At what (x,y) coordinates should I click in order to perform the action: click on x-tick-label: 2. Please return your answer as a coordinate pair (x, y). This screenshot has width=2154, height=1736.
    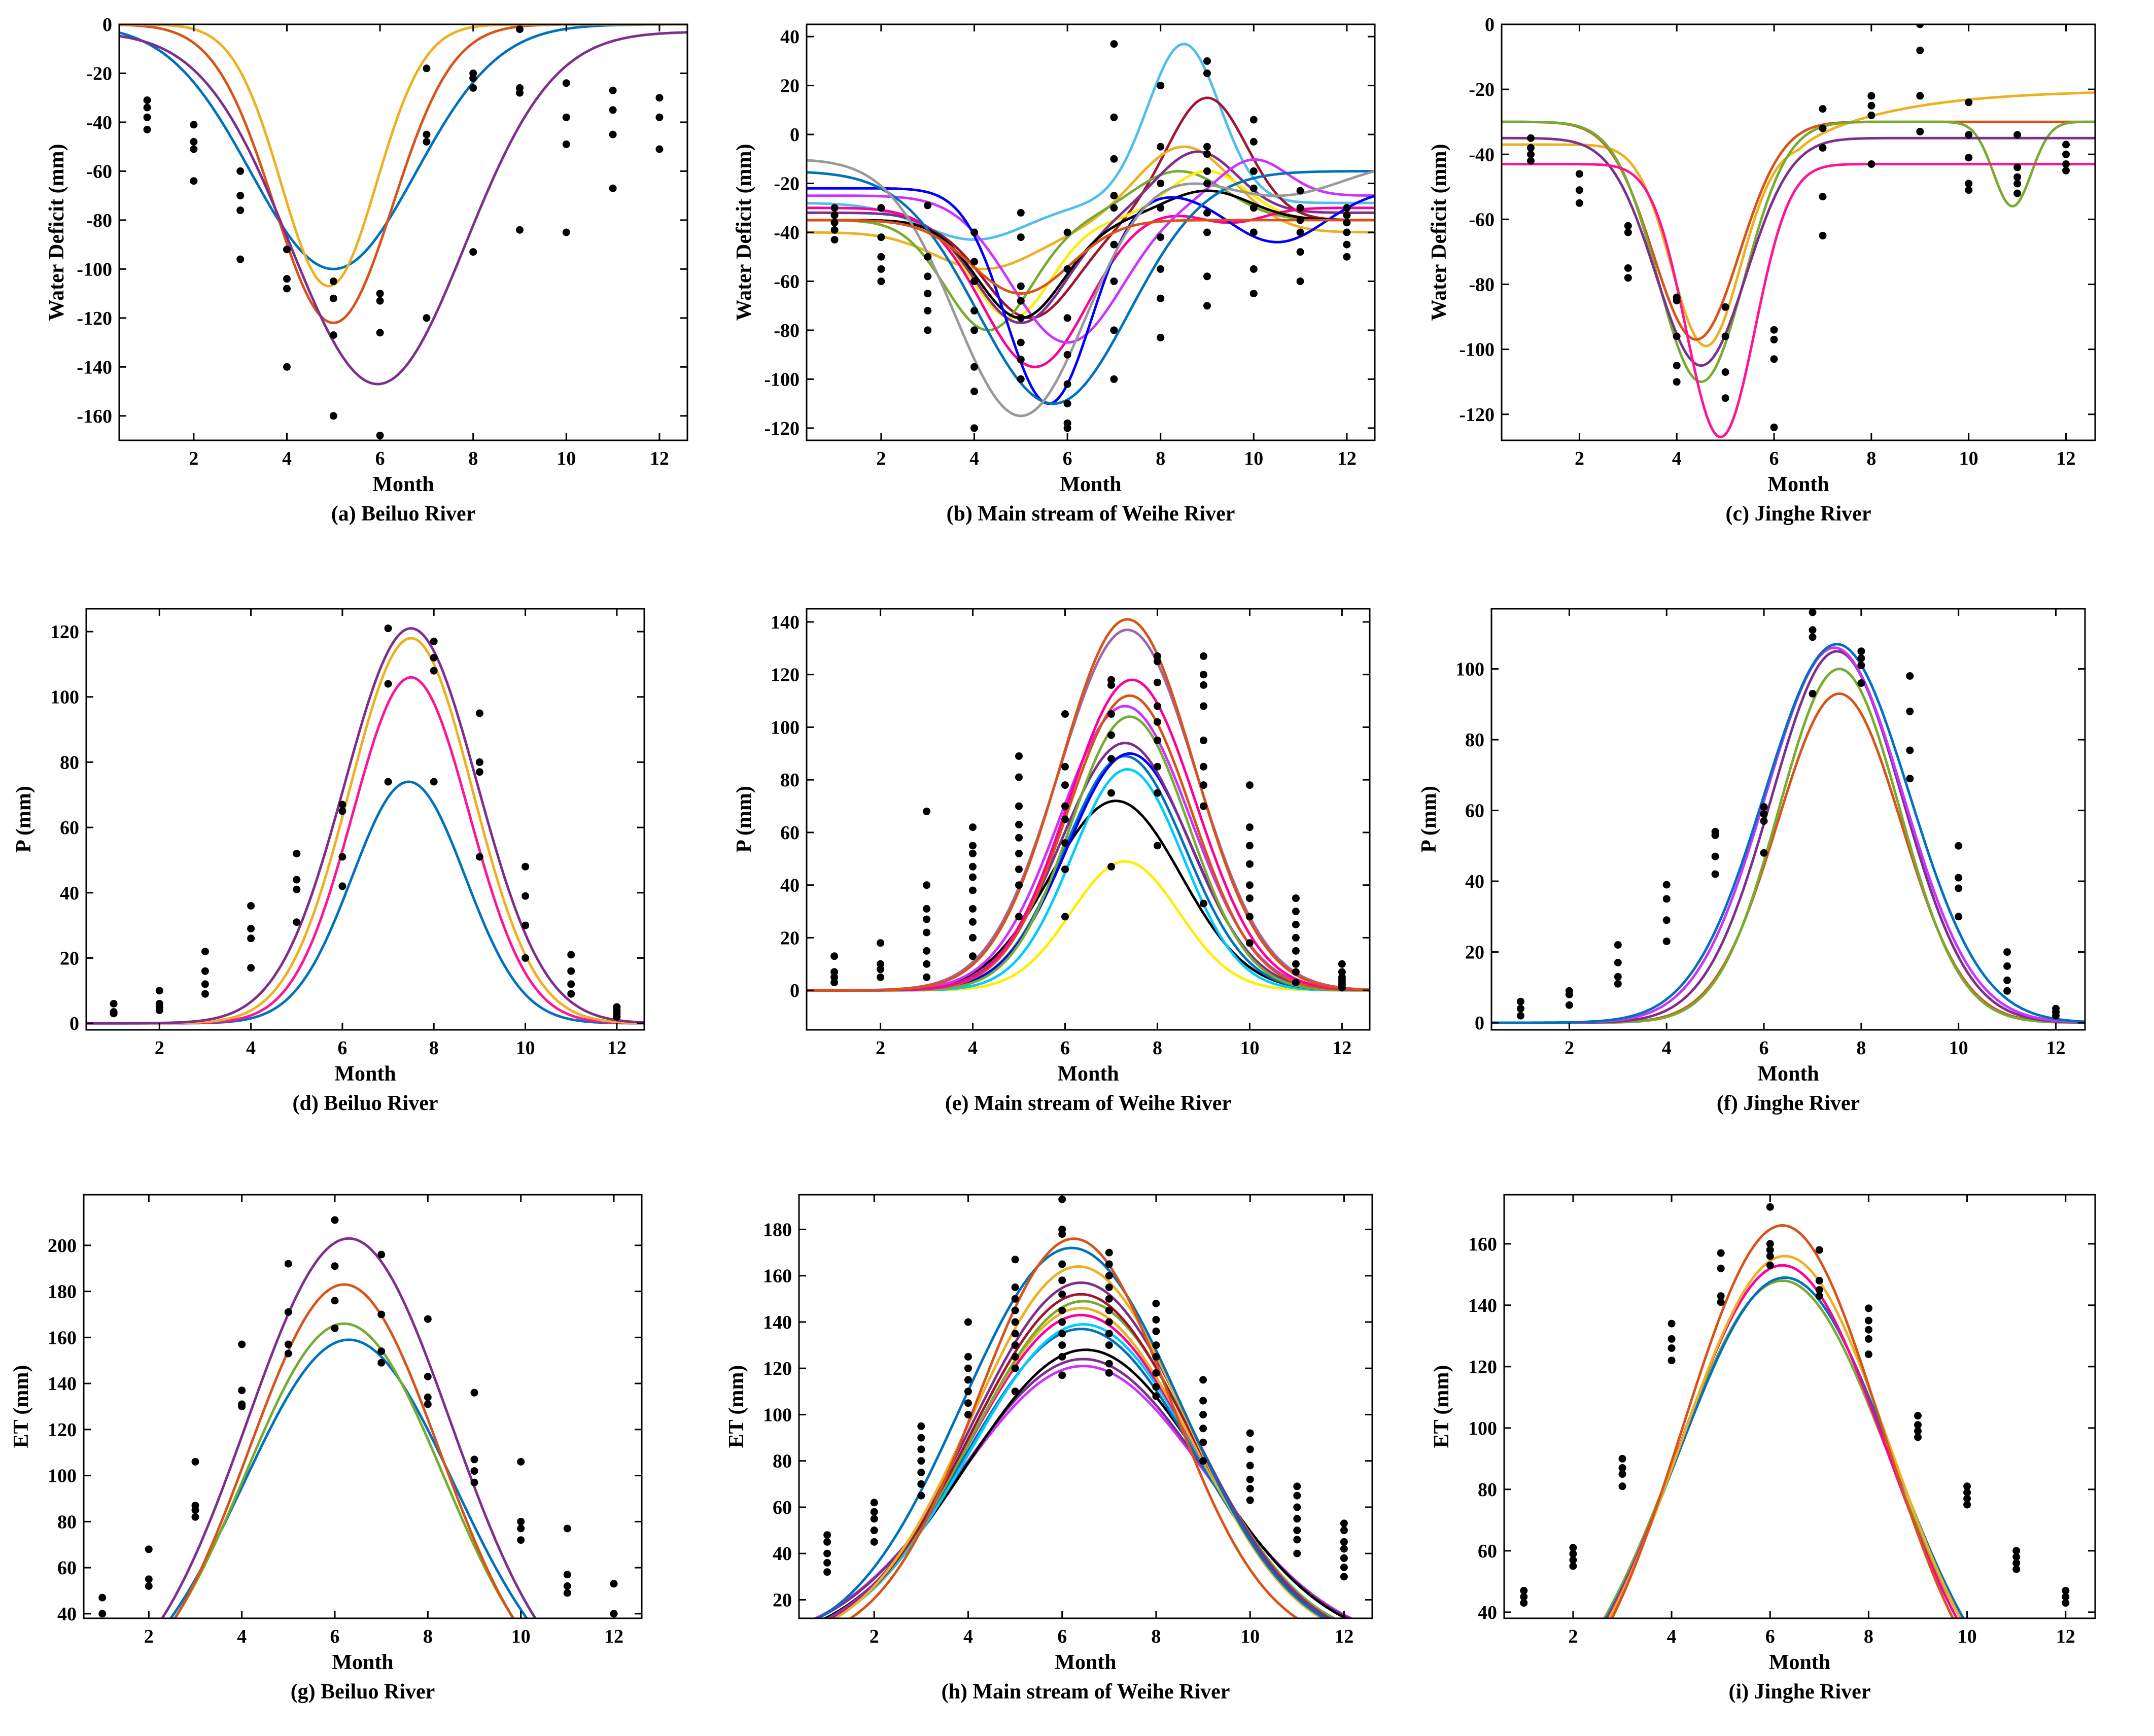
    Looking at the image, I should click on (1579, 458).